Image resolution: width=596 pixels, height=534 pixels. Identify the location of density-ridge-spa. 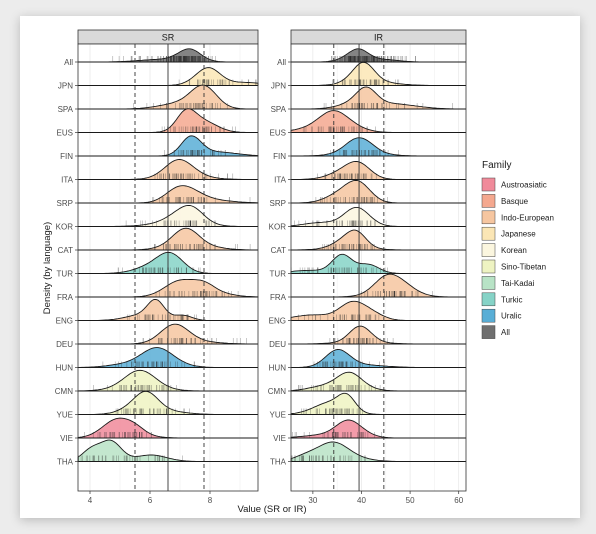
(378, 98).